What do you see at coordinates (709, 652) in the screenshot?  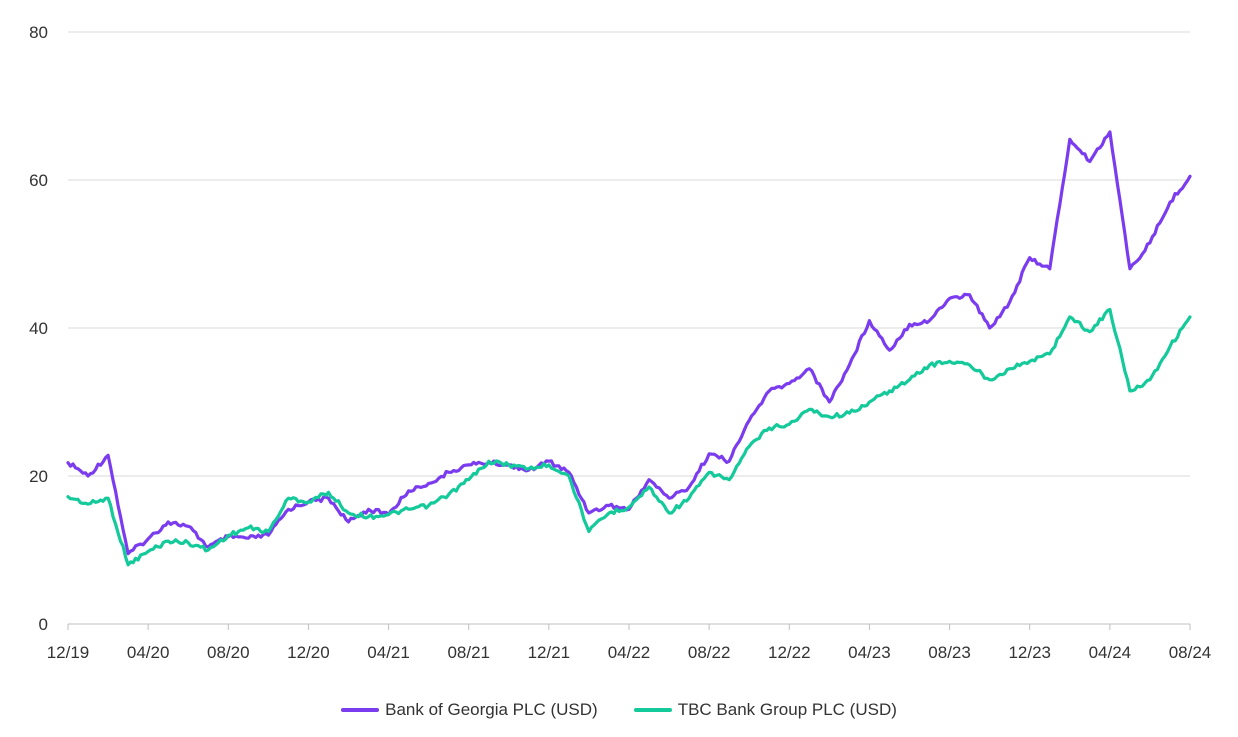 I see `x-tick-label: 08/22` at bounding box center [709, 652].